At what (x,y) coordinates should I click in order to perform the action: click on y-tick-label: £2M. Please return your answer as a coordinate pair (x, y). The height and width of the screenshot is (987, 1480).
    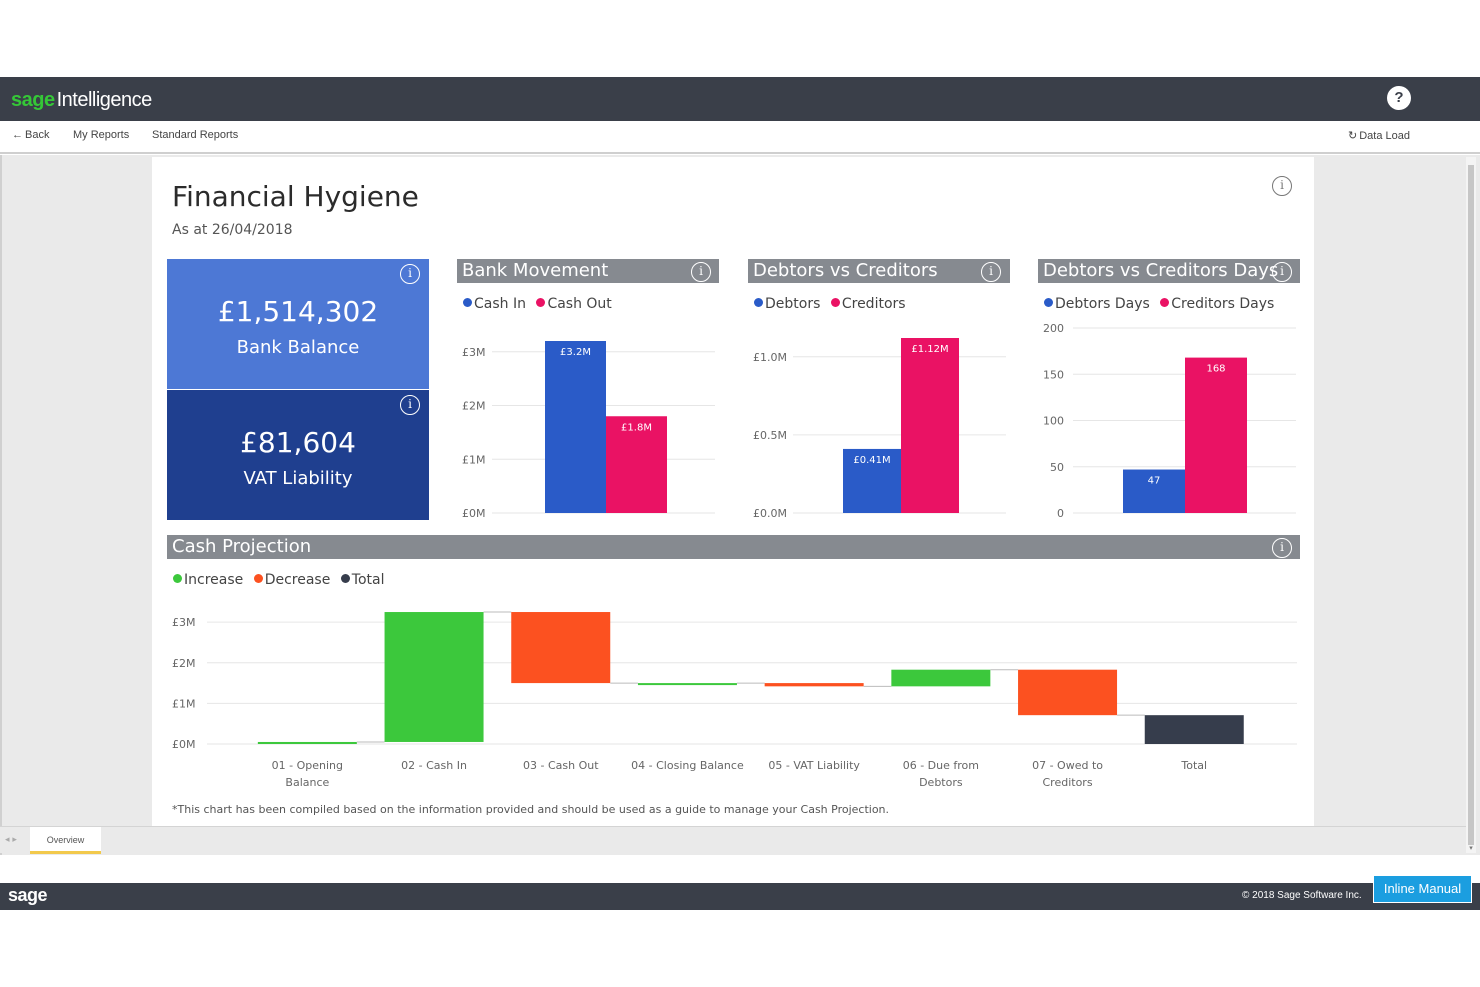
    Looking at the image, I should click on (474, 406).